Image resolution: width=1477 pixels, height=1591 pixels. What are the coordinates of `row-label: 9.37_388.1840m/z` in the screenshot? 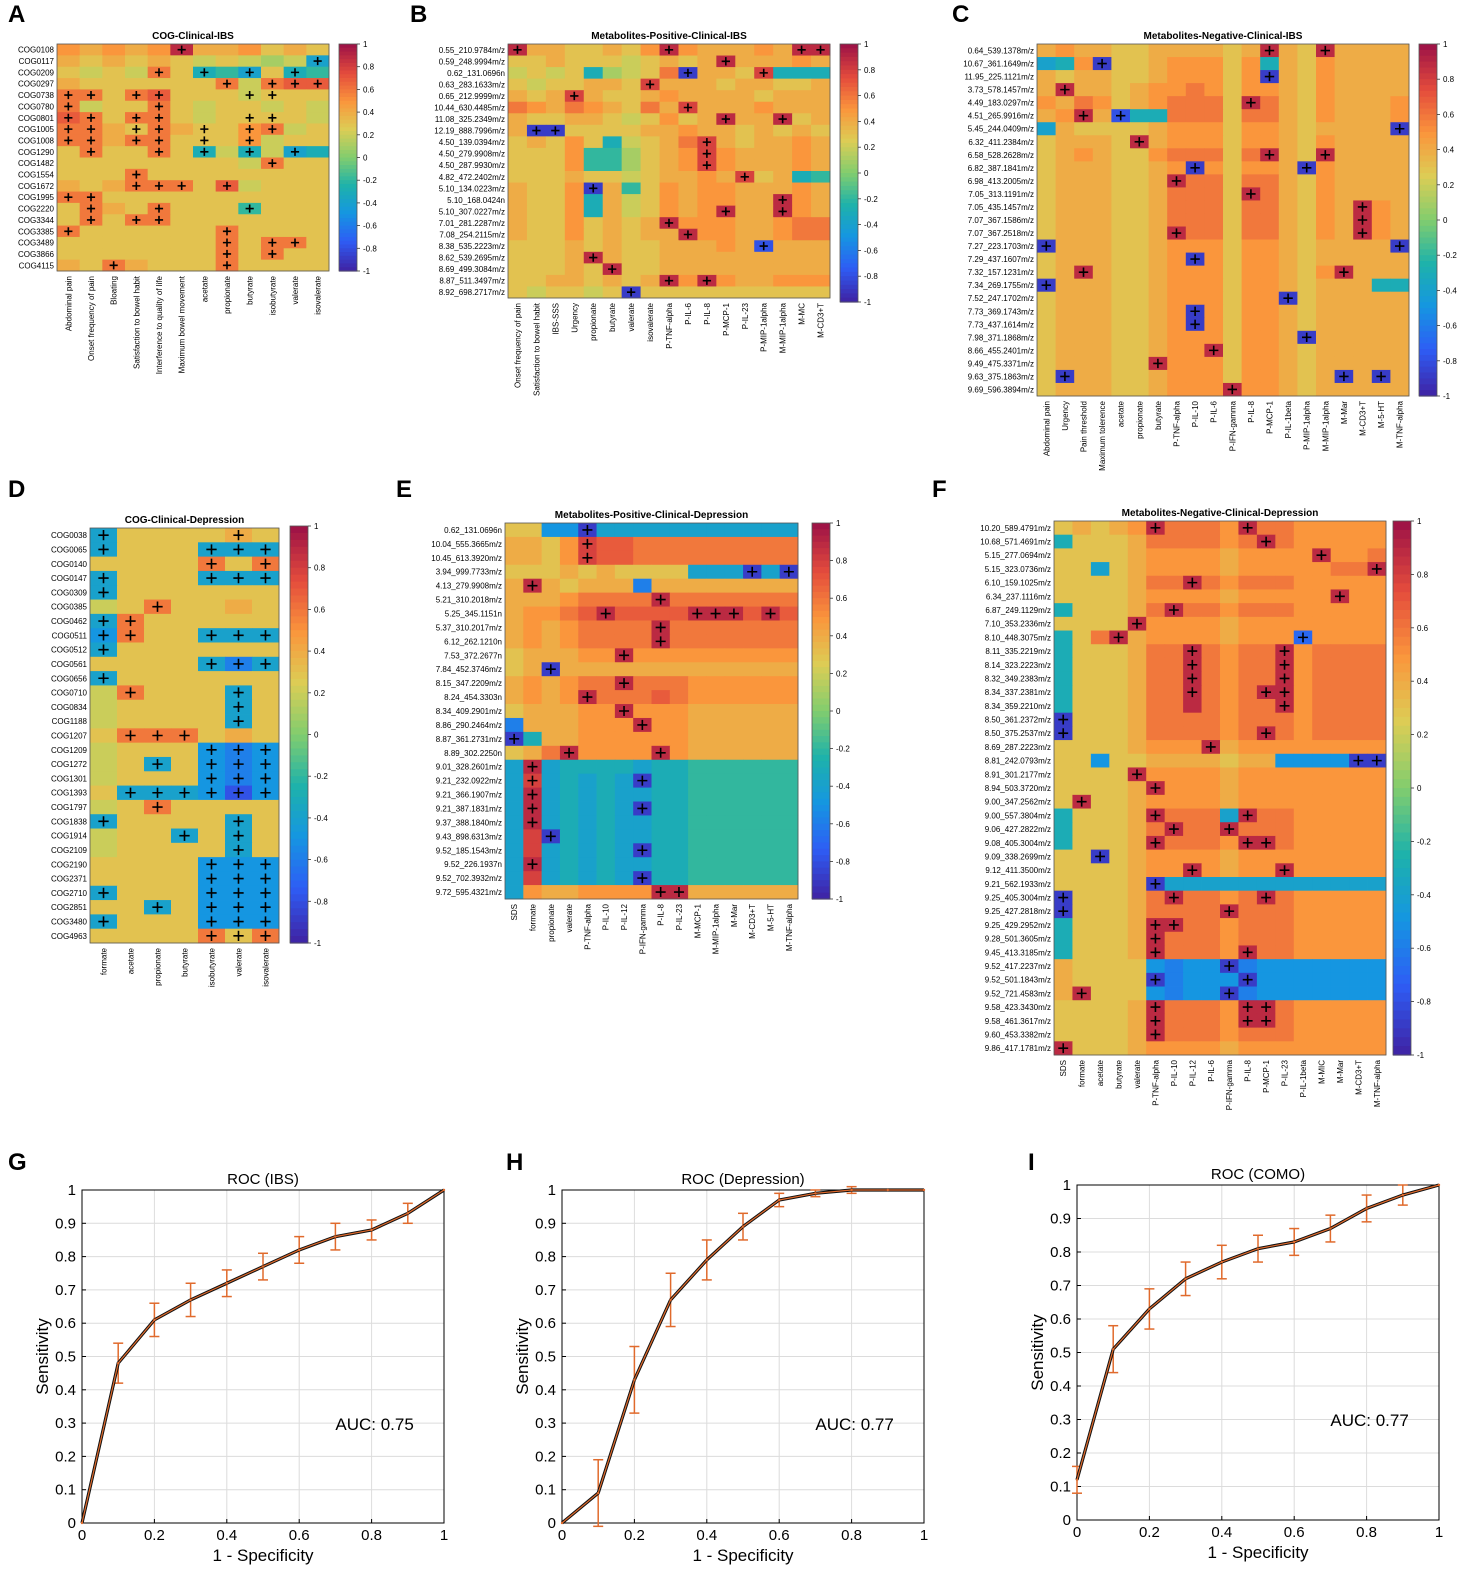 It's located at (469, 822).